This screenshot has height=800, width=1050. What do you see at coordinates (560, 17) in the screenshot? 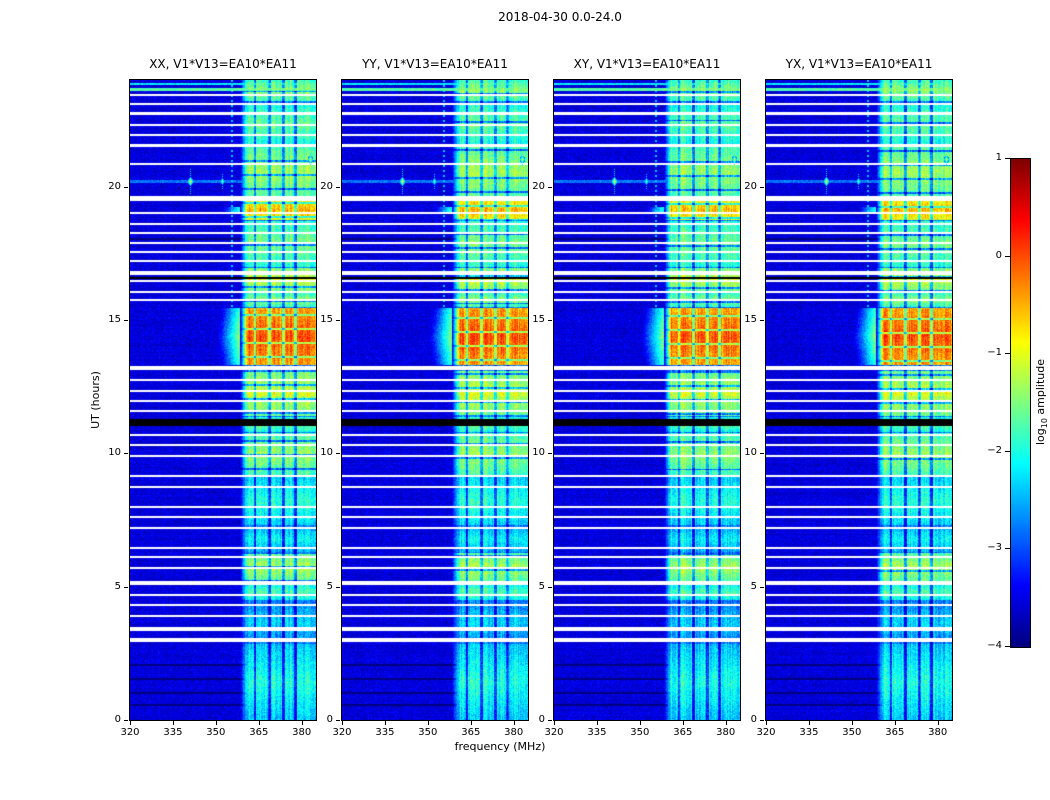
I see `figure-title: 2018-04-30 0.0-24.0` at bounding box center [560, 17].